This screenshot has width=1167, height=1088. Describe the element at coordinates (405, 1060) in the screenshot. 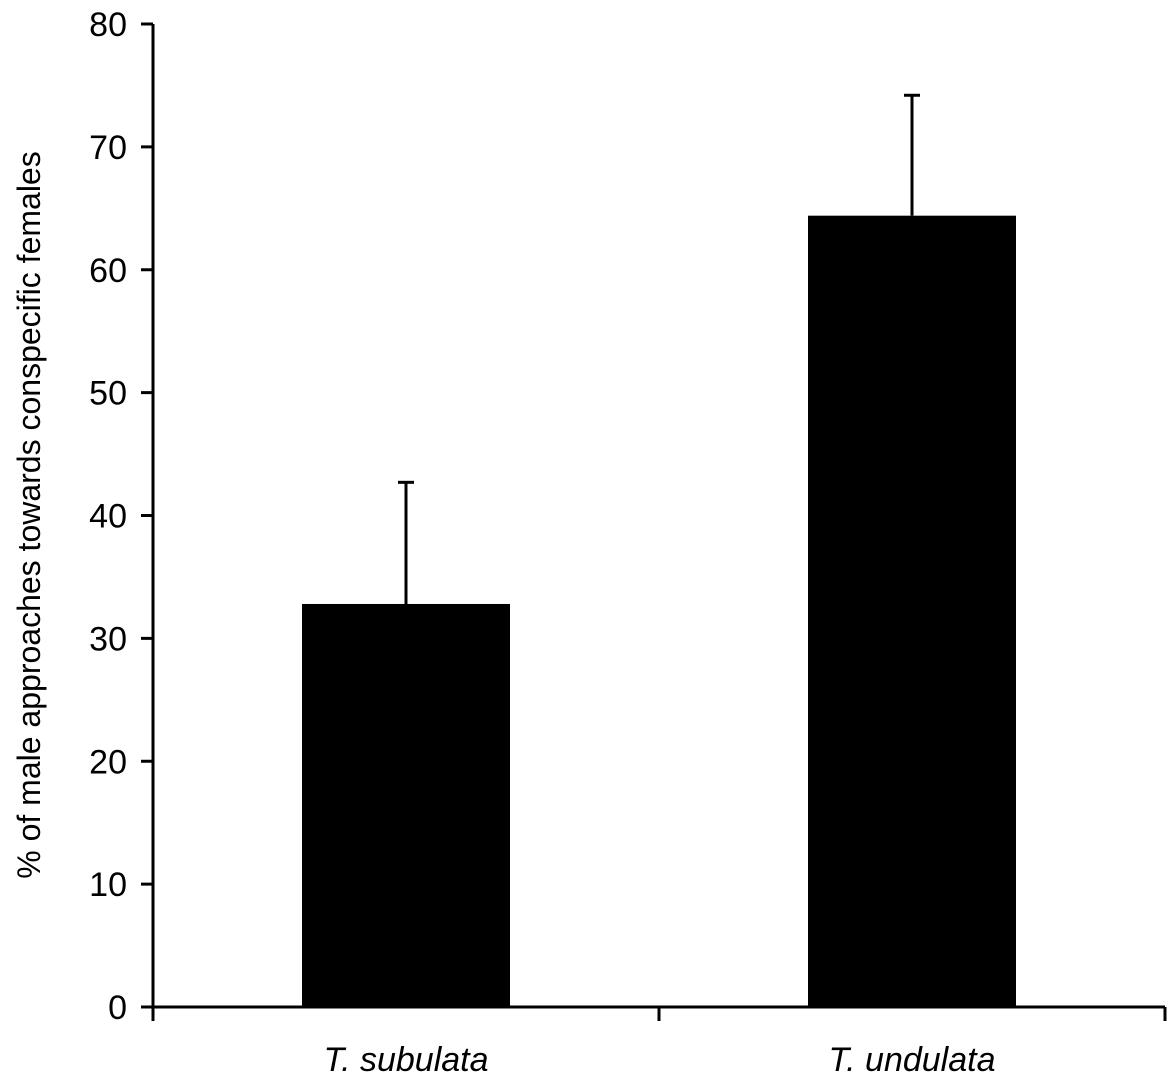

I see `x-category-label: T. subulata` at that location.